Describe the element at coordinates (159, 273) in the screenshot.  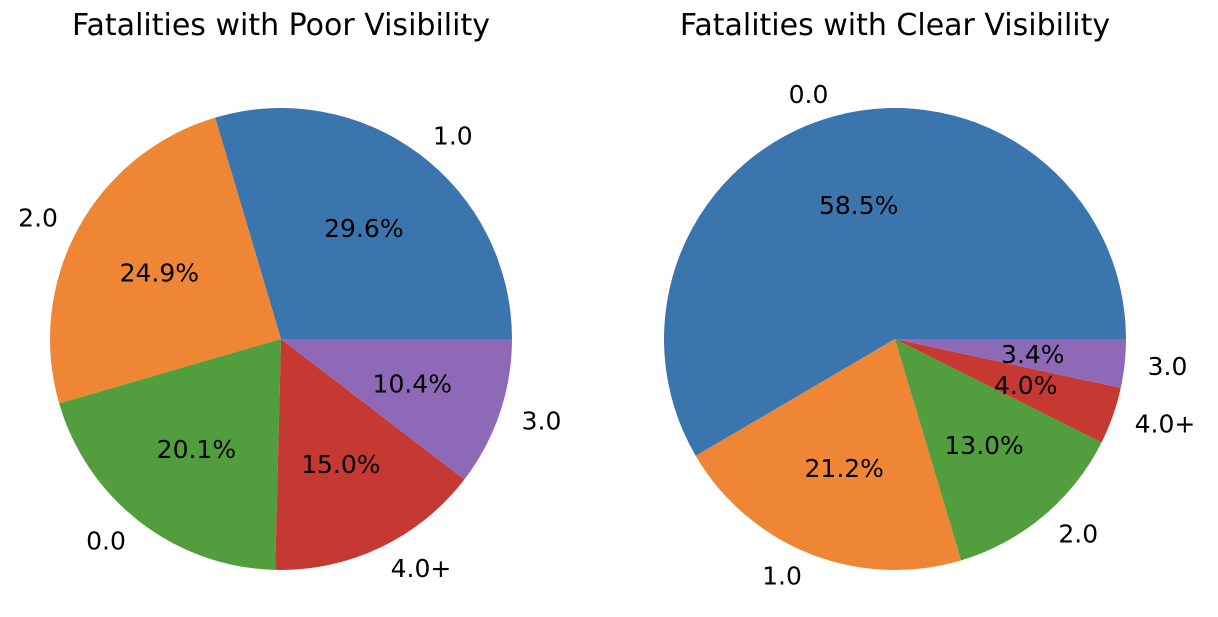
I see `slice-percent-label: 24.9%` at that location.